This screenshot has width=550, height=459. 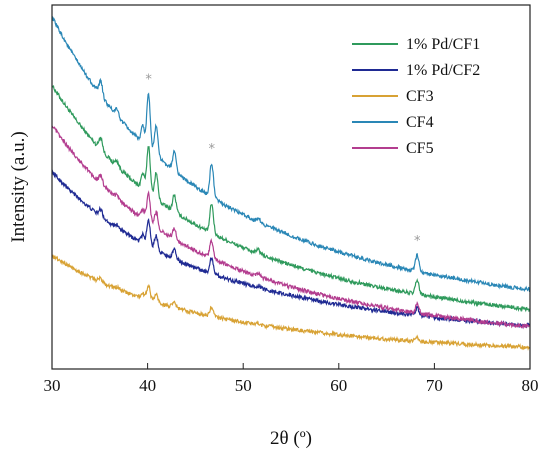 I want to click on x-tick-label-60: 60, so click(x=338, y=385).